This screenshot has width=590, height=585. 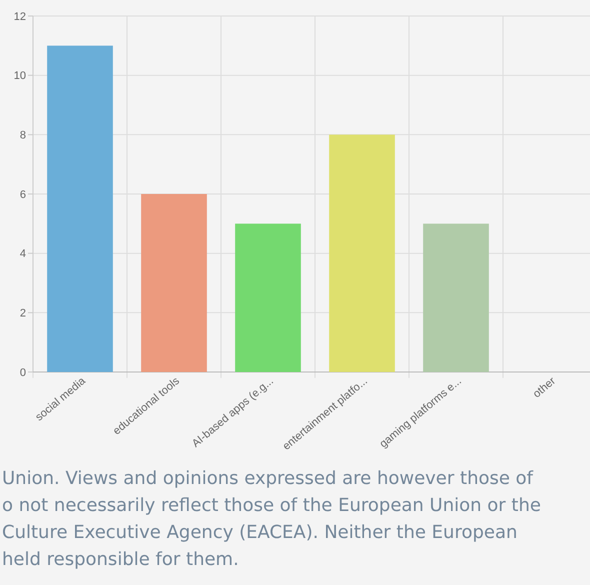 I want to click on y-tick-label: 12, so click(x=20, y=16).